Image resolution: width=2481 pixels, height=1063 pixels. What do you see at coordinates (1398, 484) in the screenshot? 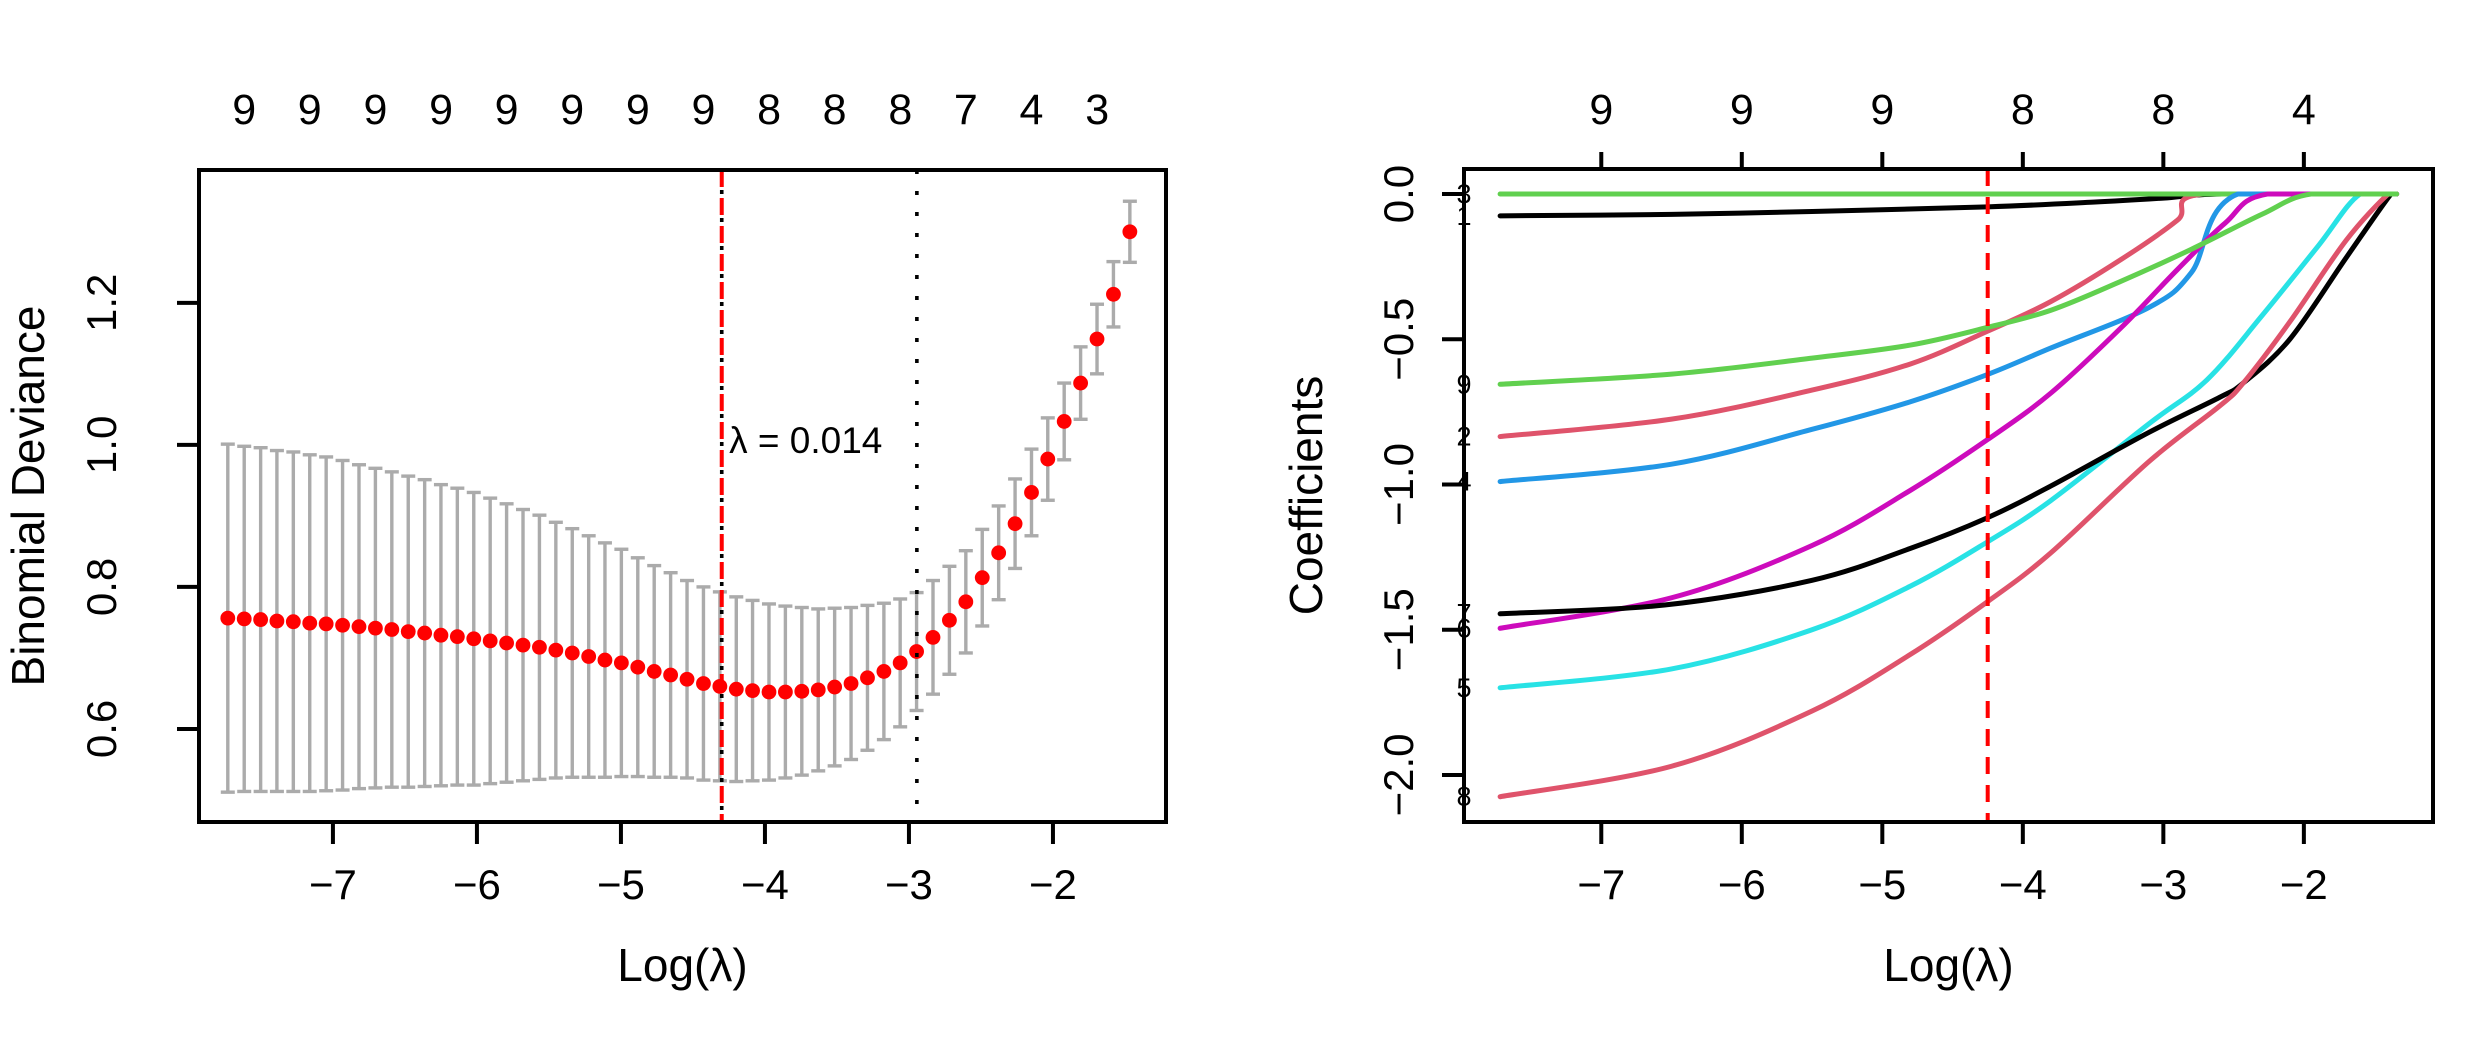
I see `y-tick-label: −1.0` at bounding box center [1398, 484].